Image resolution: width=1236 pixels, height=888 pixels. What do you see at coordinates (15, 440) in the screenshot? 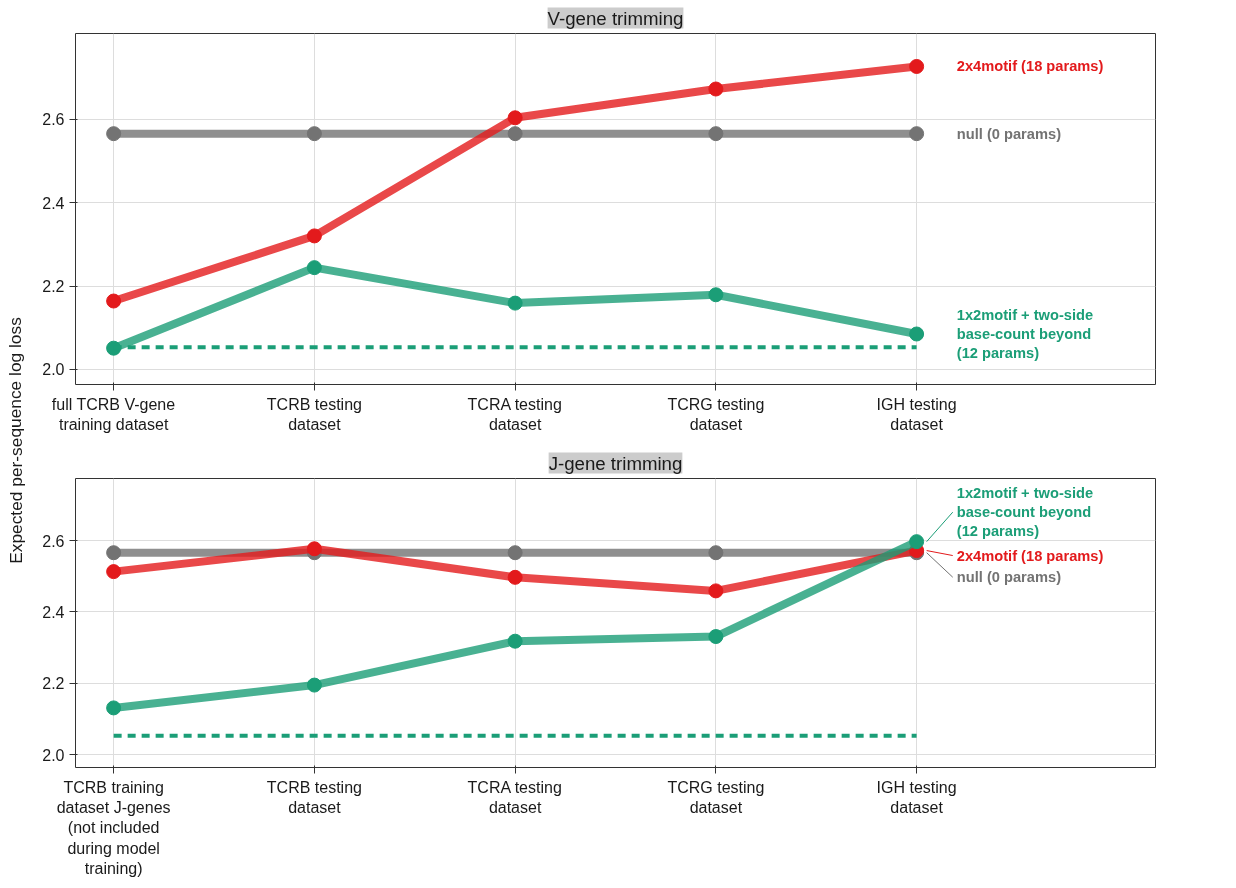
I see `y-axis-title: Expected per-sequence log loss` at bounding box center [15, 440].